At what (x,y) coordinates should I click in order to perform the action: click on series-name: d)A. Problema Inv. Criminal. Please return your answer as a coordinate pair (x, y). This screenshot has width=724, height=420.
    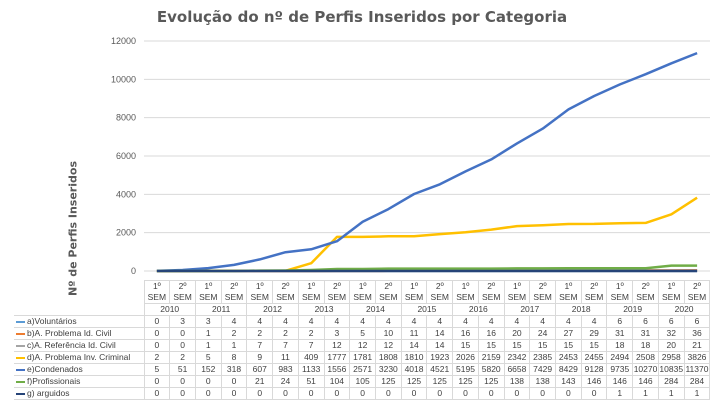
    Looking at the image, I should click on (79, 357).